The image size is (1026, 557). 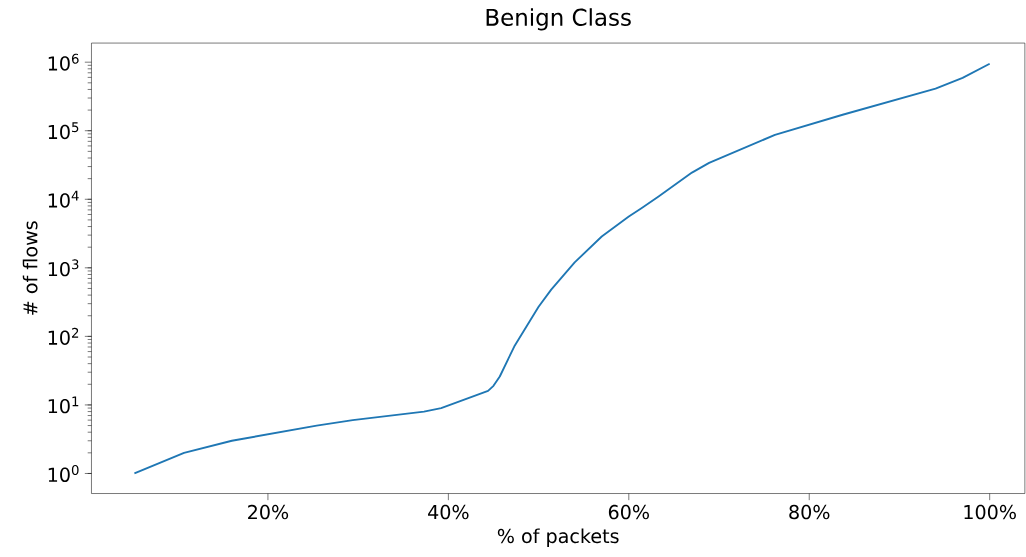 I want to click on x-tick-label: 100%, so click(x=990, y=512).